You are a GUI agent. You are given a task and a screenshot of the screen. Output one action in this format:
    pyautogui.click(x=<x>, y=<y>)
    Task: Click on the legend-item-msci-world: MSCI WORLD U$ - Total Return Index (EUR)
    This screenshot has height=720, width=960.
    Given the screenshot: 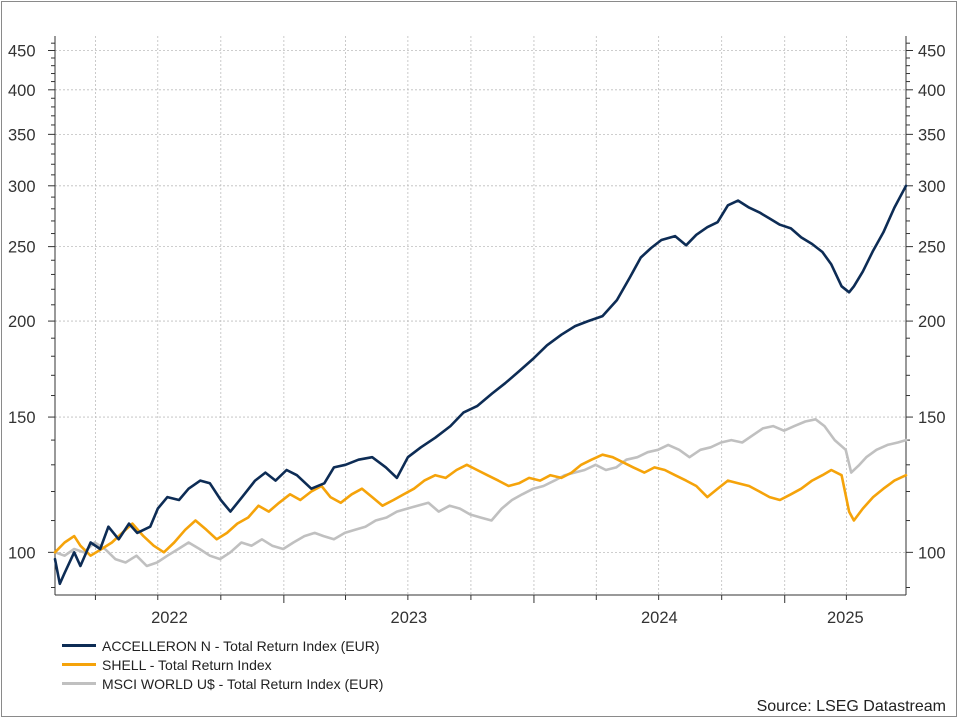 What is the action you would take?
    pyautogui.click(x=222, y=683)
    